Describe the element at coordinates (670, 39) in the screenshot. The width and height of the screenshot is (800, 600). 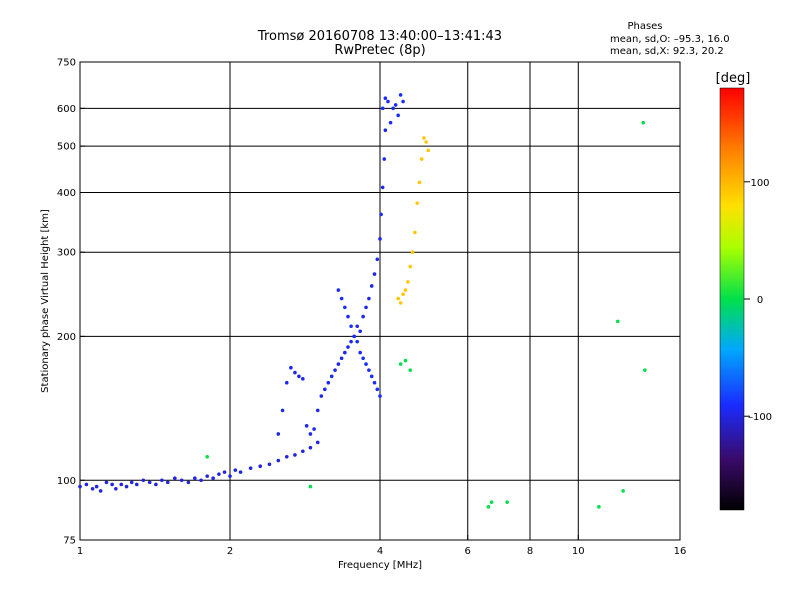
I see `phase-box-o: mean, sd,O: –95.3, 16.0` at that location.